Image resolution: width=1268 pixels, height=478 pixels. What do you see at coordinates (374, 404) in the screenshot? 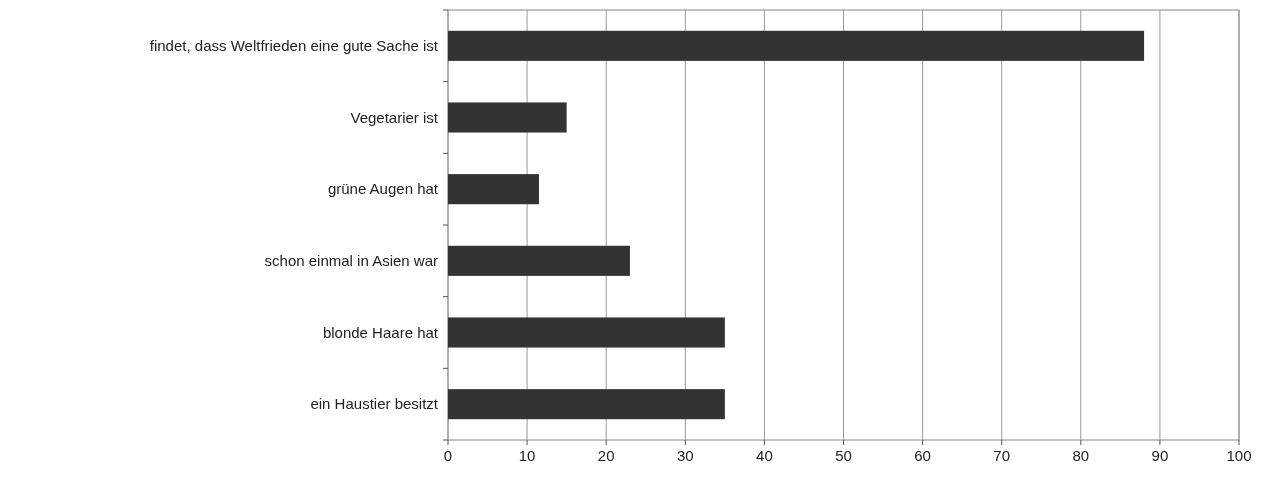
I see `y-tick-label: ein Haustier besitzt` at bounding box center [374, 404].